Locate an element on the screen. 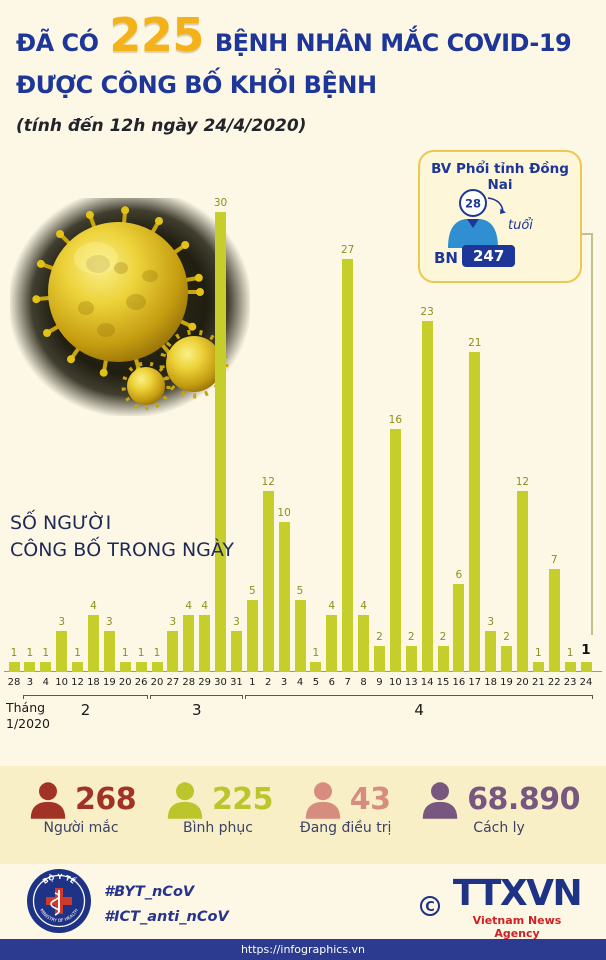  agency-block: TTXVN Vietnam News Agency is located at coordinates (517, 907).